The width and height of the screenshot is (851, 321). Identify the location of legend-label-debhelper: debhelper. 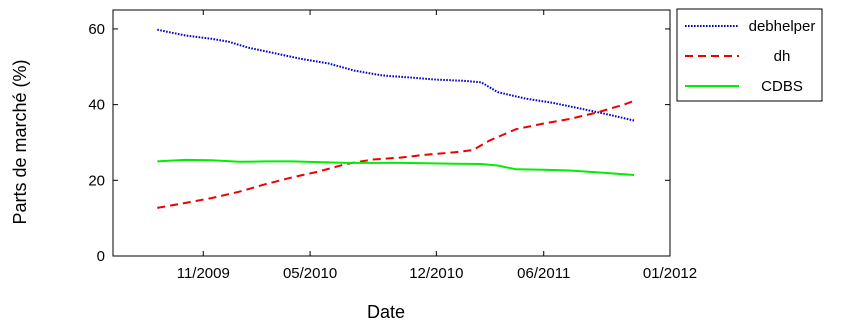
(782, 26).